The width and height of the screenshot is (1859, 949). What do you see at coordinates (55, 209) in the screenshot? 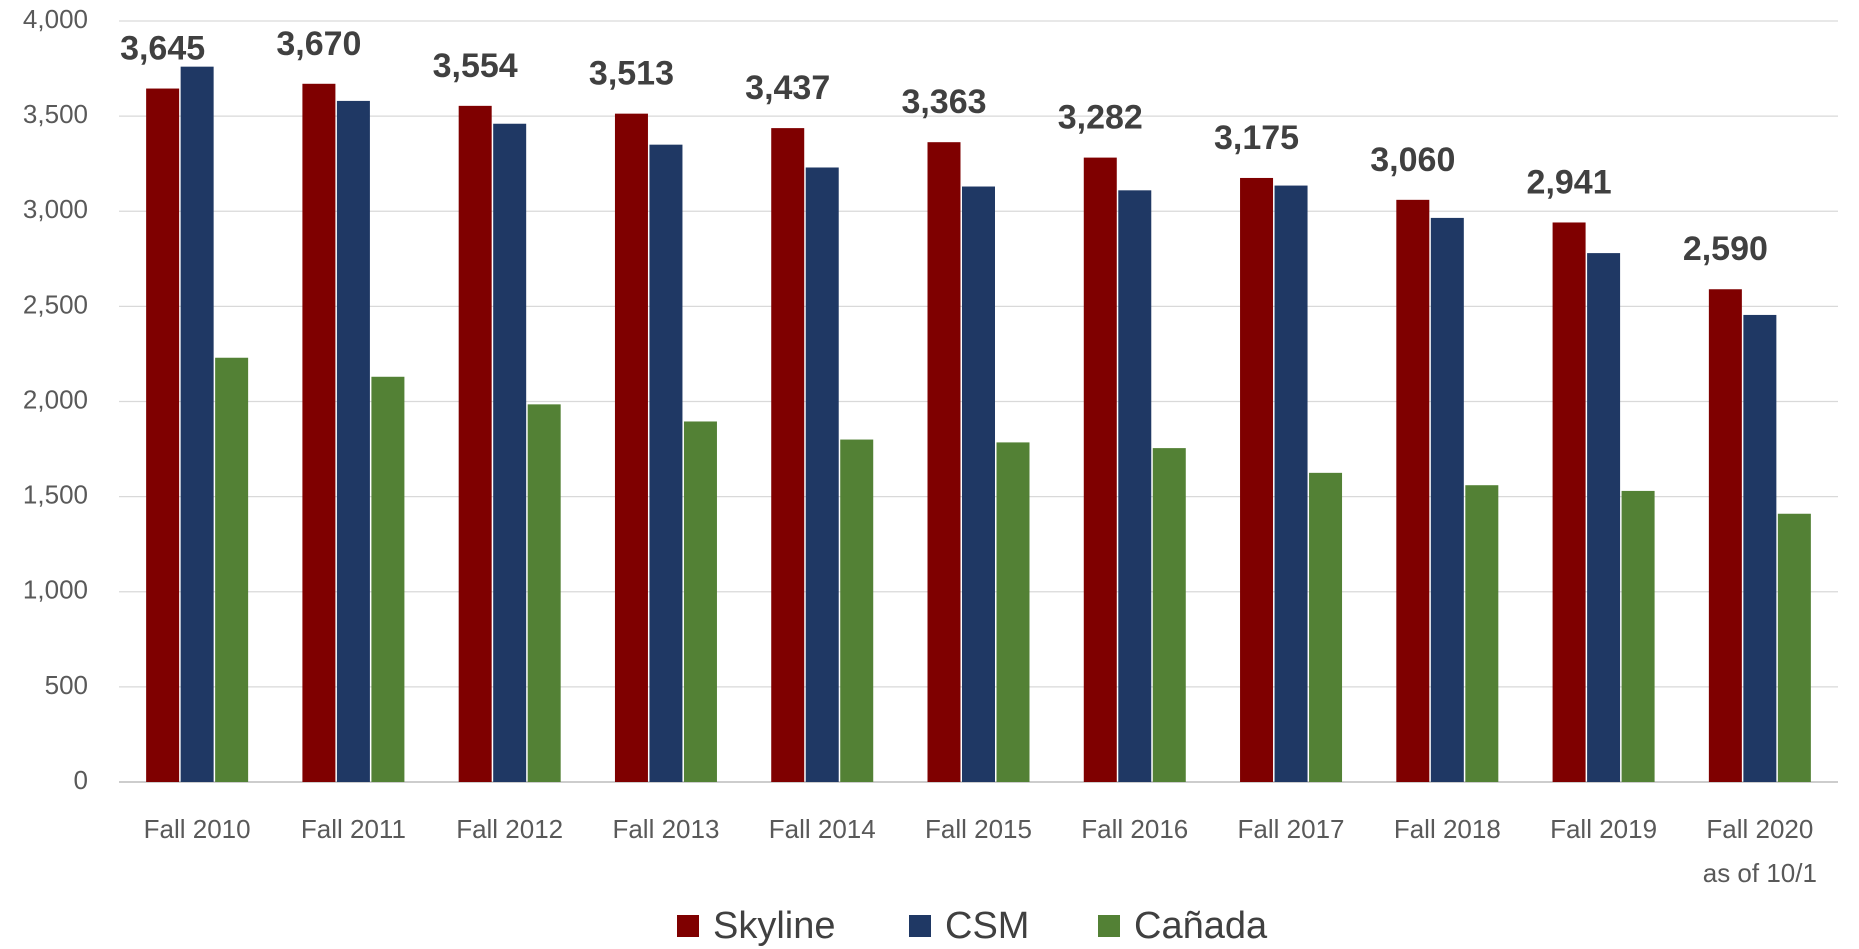
I see `y-tick-label: 3,000` at bounding box center [55, 209].